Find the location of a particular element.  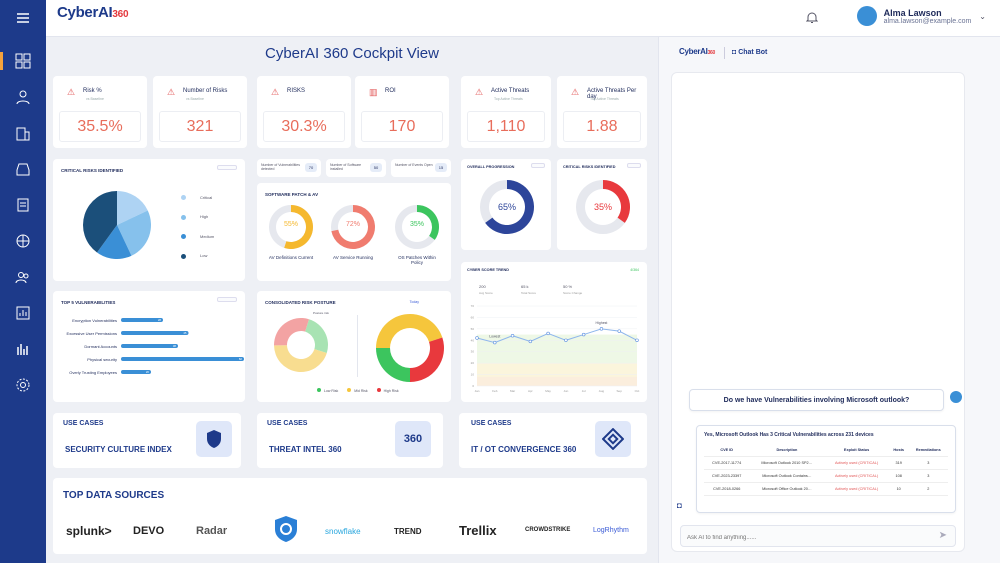

logo: CyberAI360 is located at coordinates (93, 12).